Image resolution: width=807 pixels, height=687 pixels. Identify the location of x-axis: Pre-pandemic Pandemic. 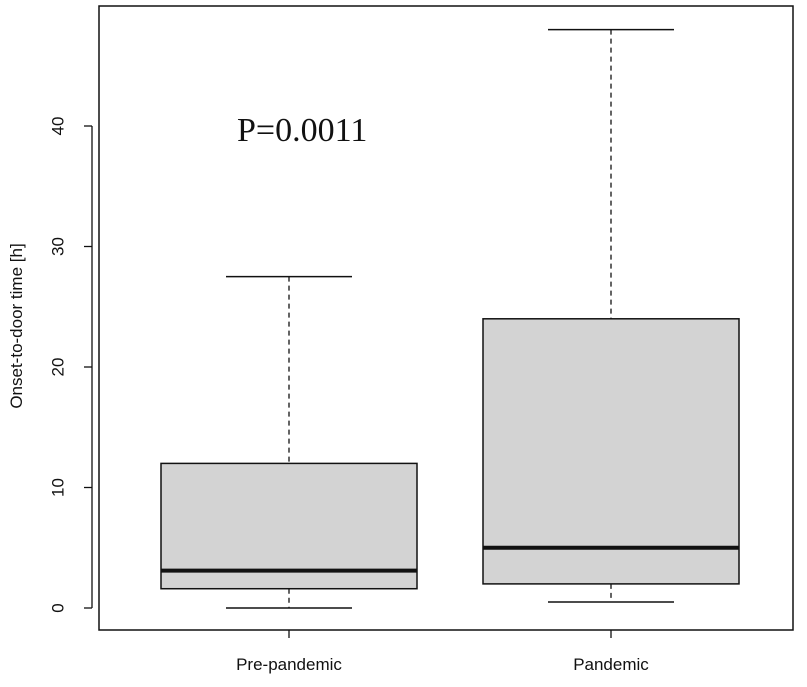
(442, 652).